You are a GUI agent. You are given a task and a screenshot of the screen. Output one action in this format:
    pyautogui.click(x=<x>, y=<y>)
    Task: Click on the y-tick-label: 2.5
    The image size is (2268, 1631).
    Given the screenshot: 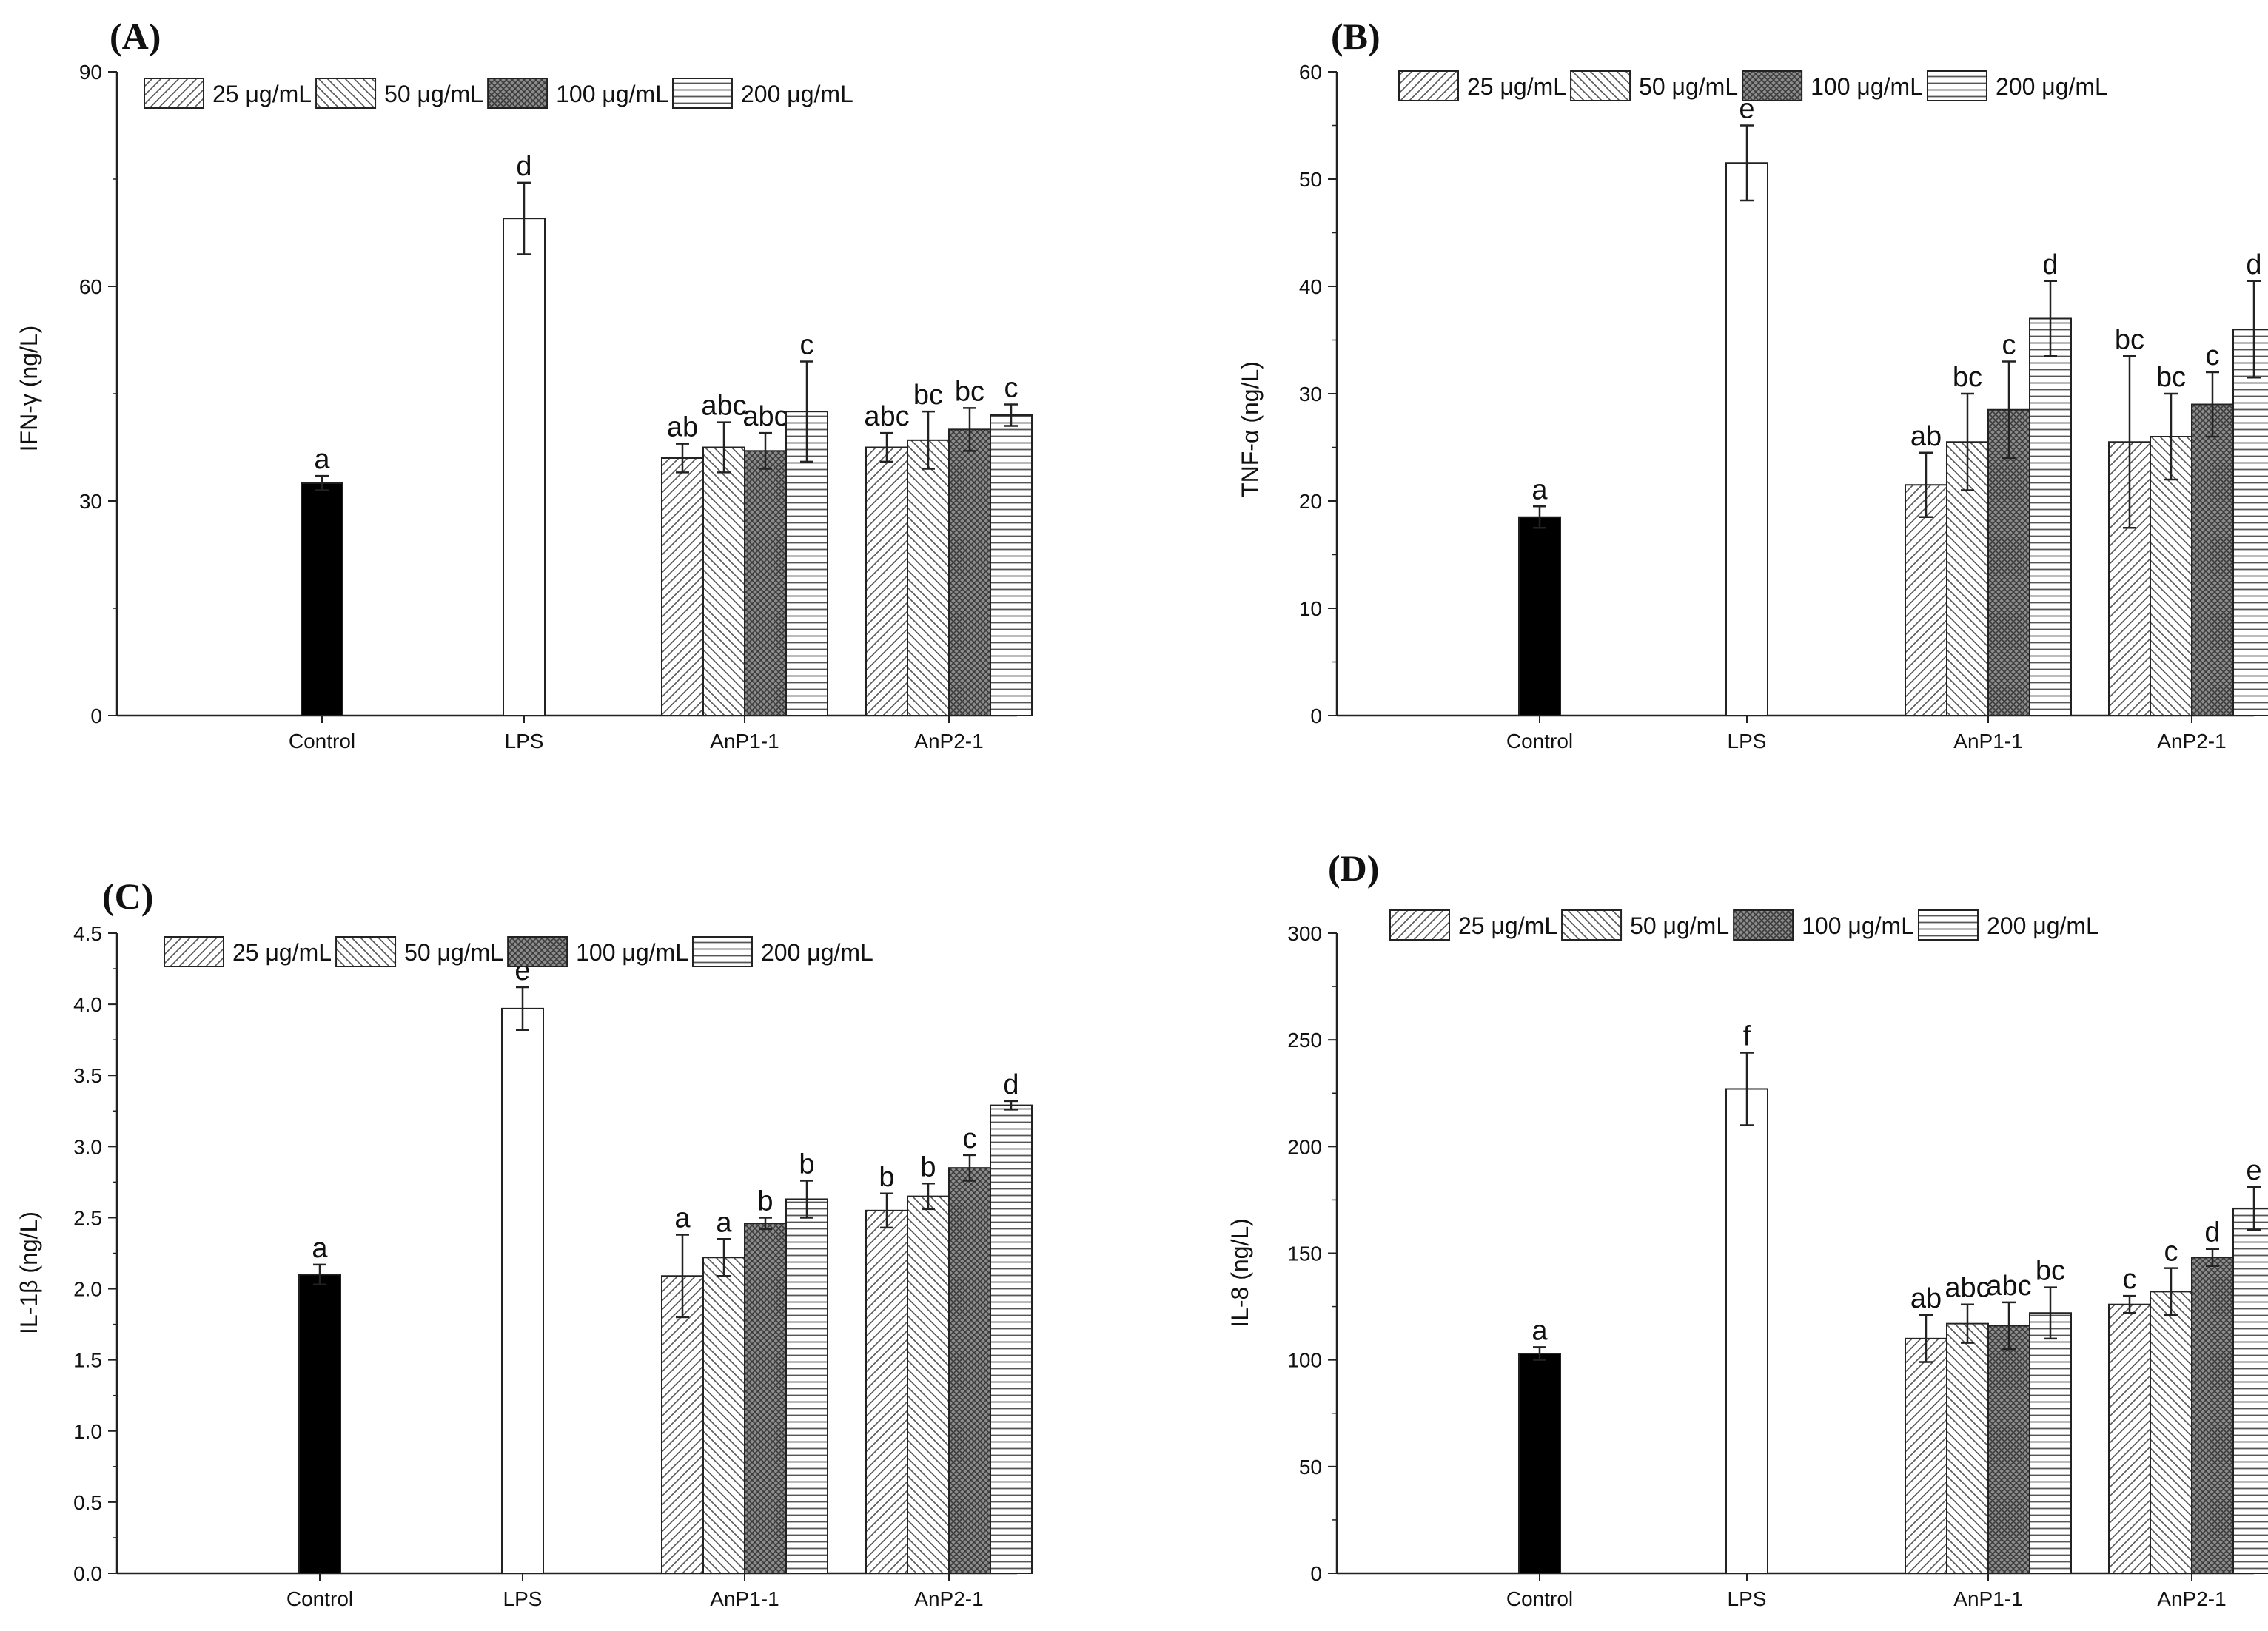 What is the action you would take?
    pyautogui.click(x=87, y=1217)
    